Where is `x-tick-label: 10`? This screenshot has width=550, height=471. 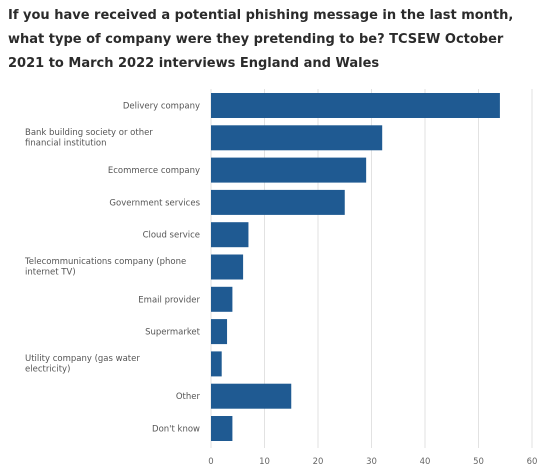 x-tick-label: 10 is located at coordinates (264, 462).